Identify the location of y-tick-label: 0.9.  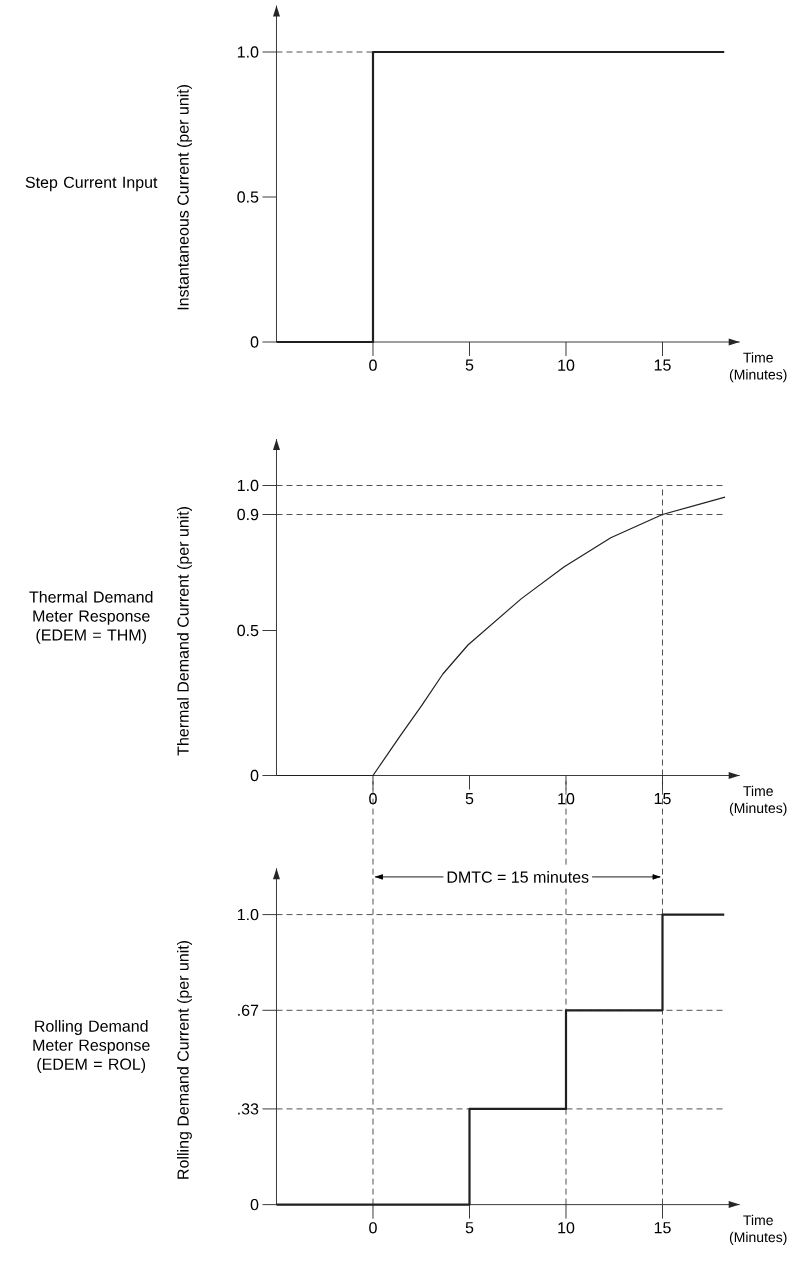
(248, 514).